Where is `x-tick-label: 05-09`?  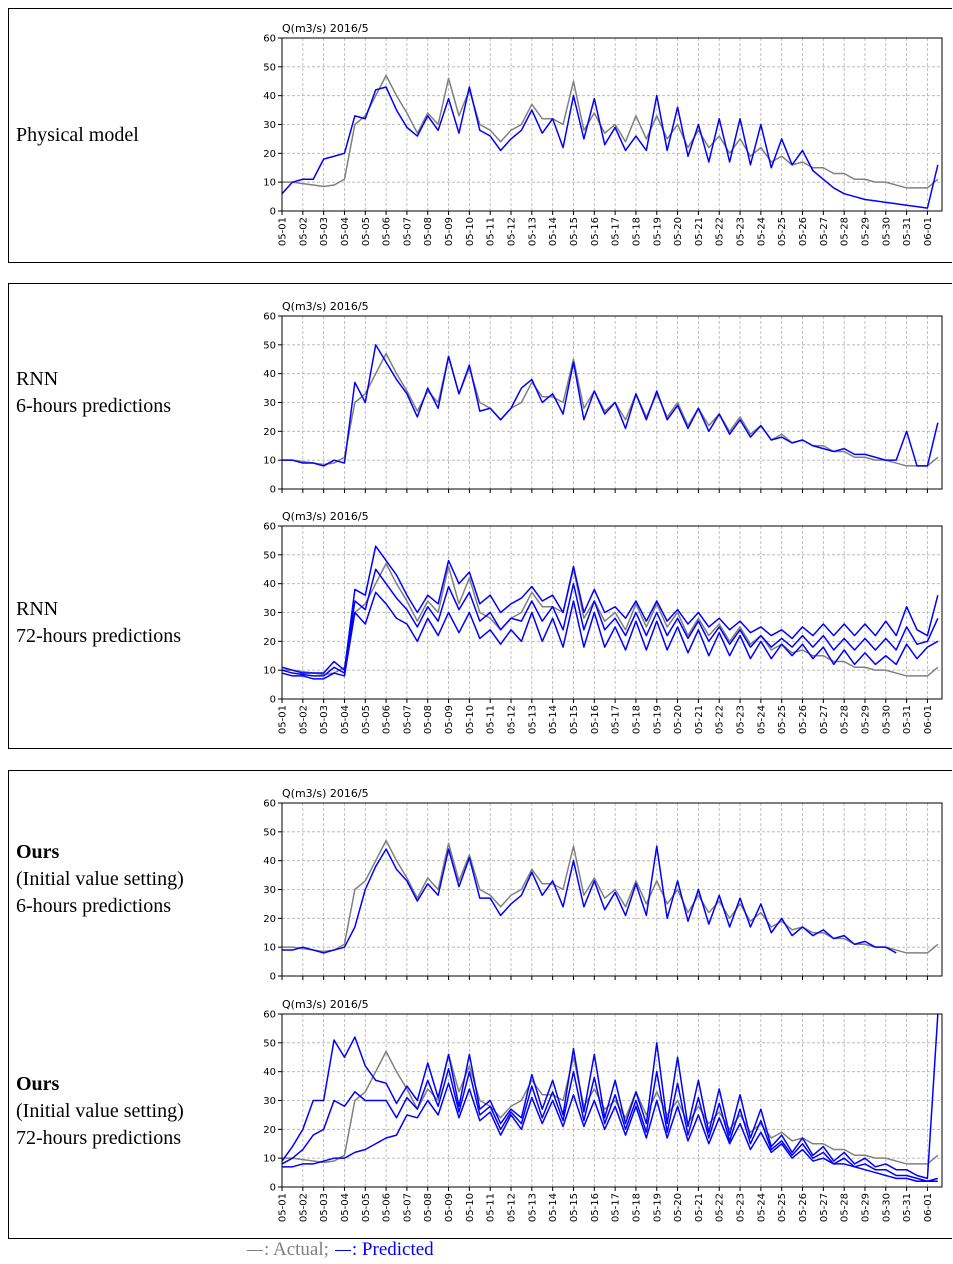 x-tick-label: 05-09 is located at coordinates (449, 719).